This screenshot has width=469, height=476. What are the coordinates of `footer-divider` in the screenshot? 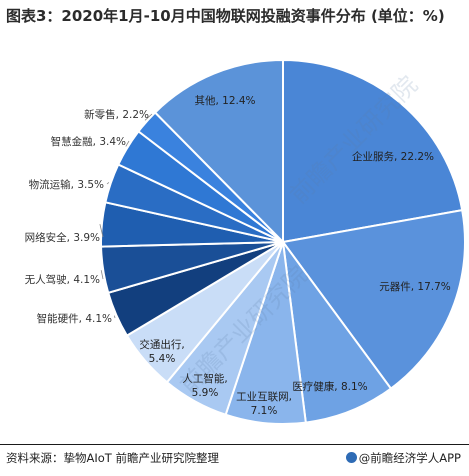 It's located at (234, 444).